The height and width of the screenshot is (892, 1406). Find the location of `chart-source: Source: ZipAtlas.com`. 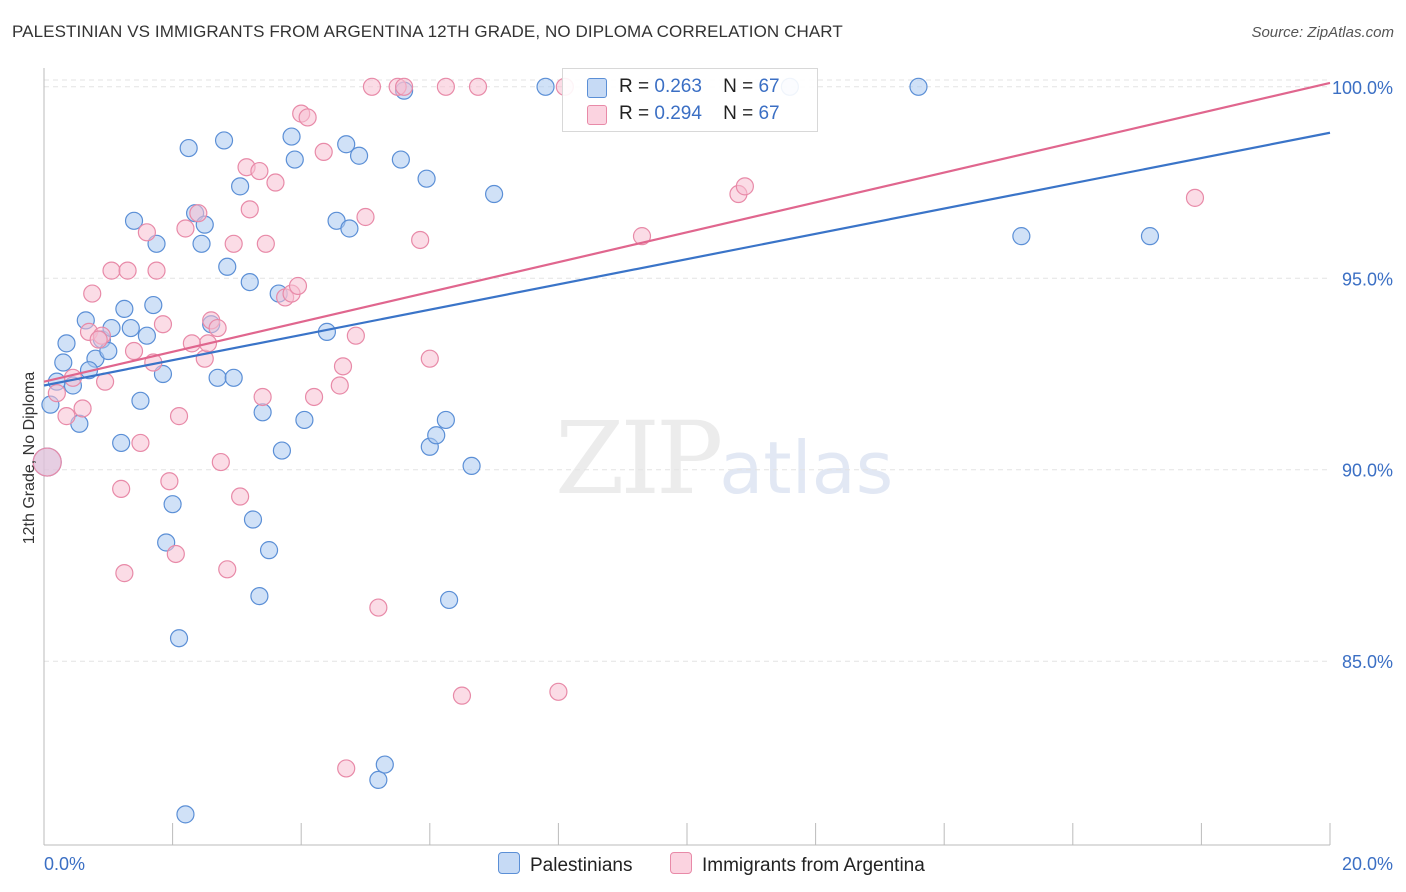

chart-source: Source: ZipAtlas.com is located at coordinates (1322, 32).